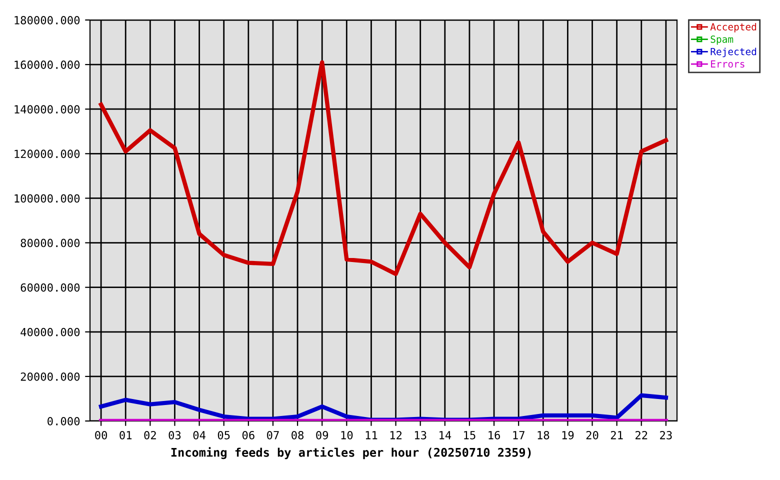  What do you see at coordinates (47, 154) in the screenshot?
I see `y-tick-label: 120000.000` at bounding box center [47, 154].